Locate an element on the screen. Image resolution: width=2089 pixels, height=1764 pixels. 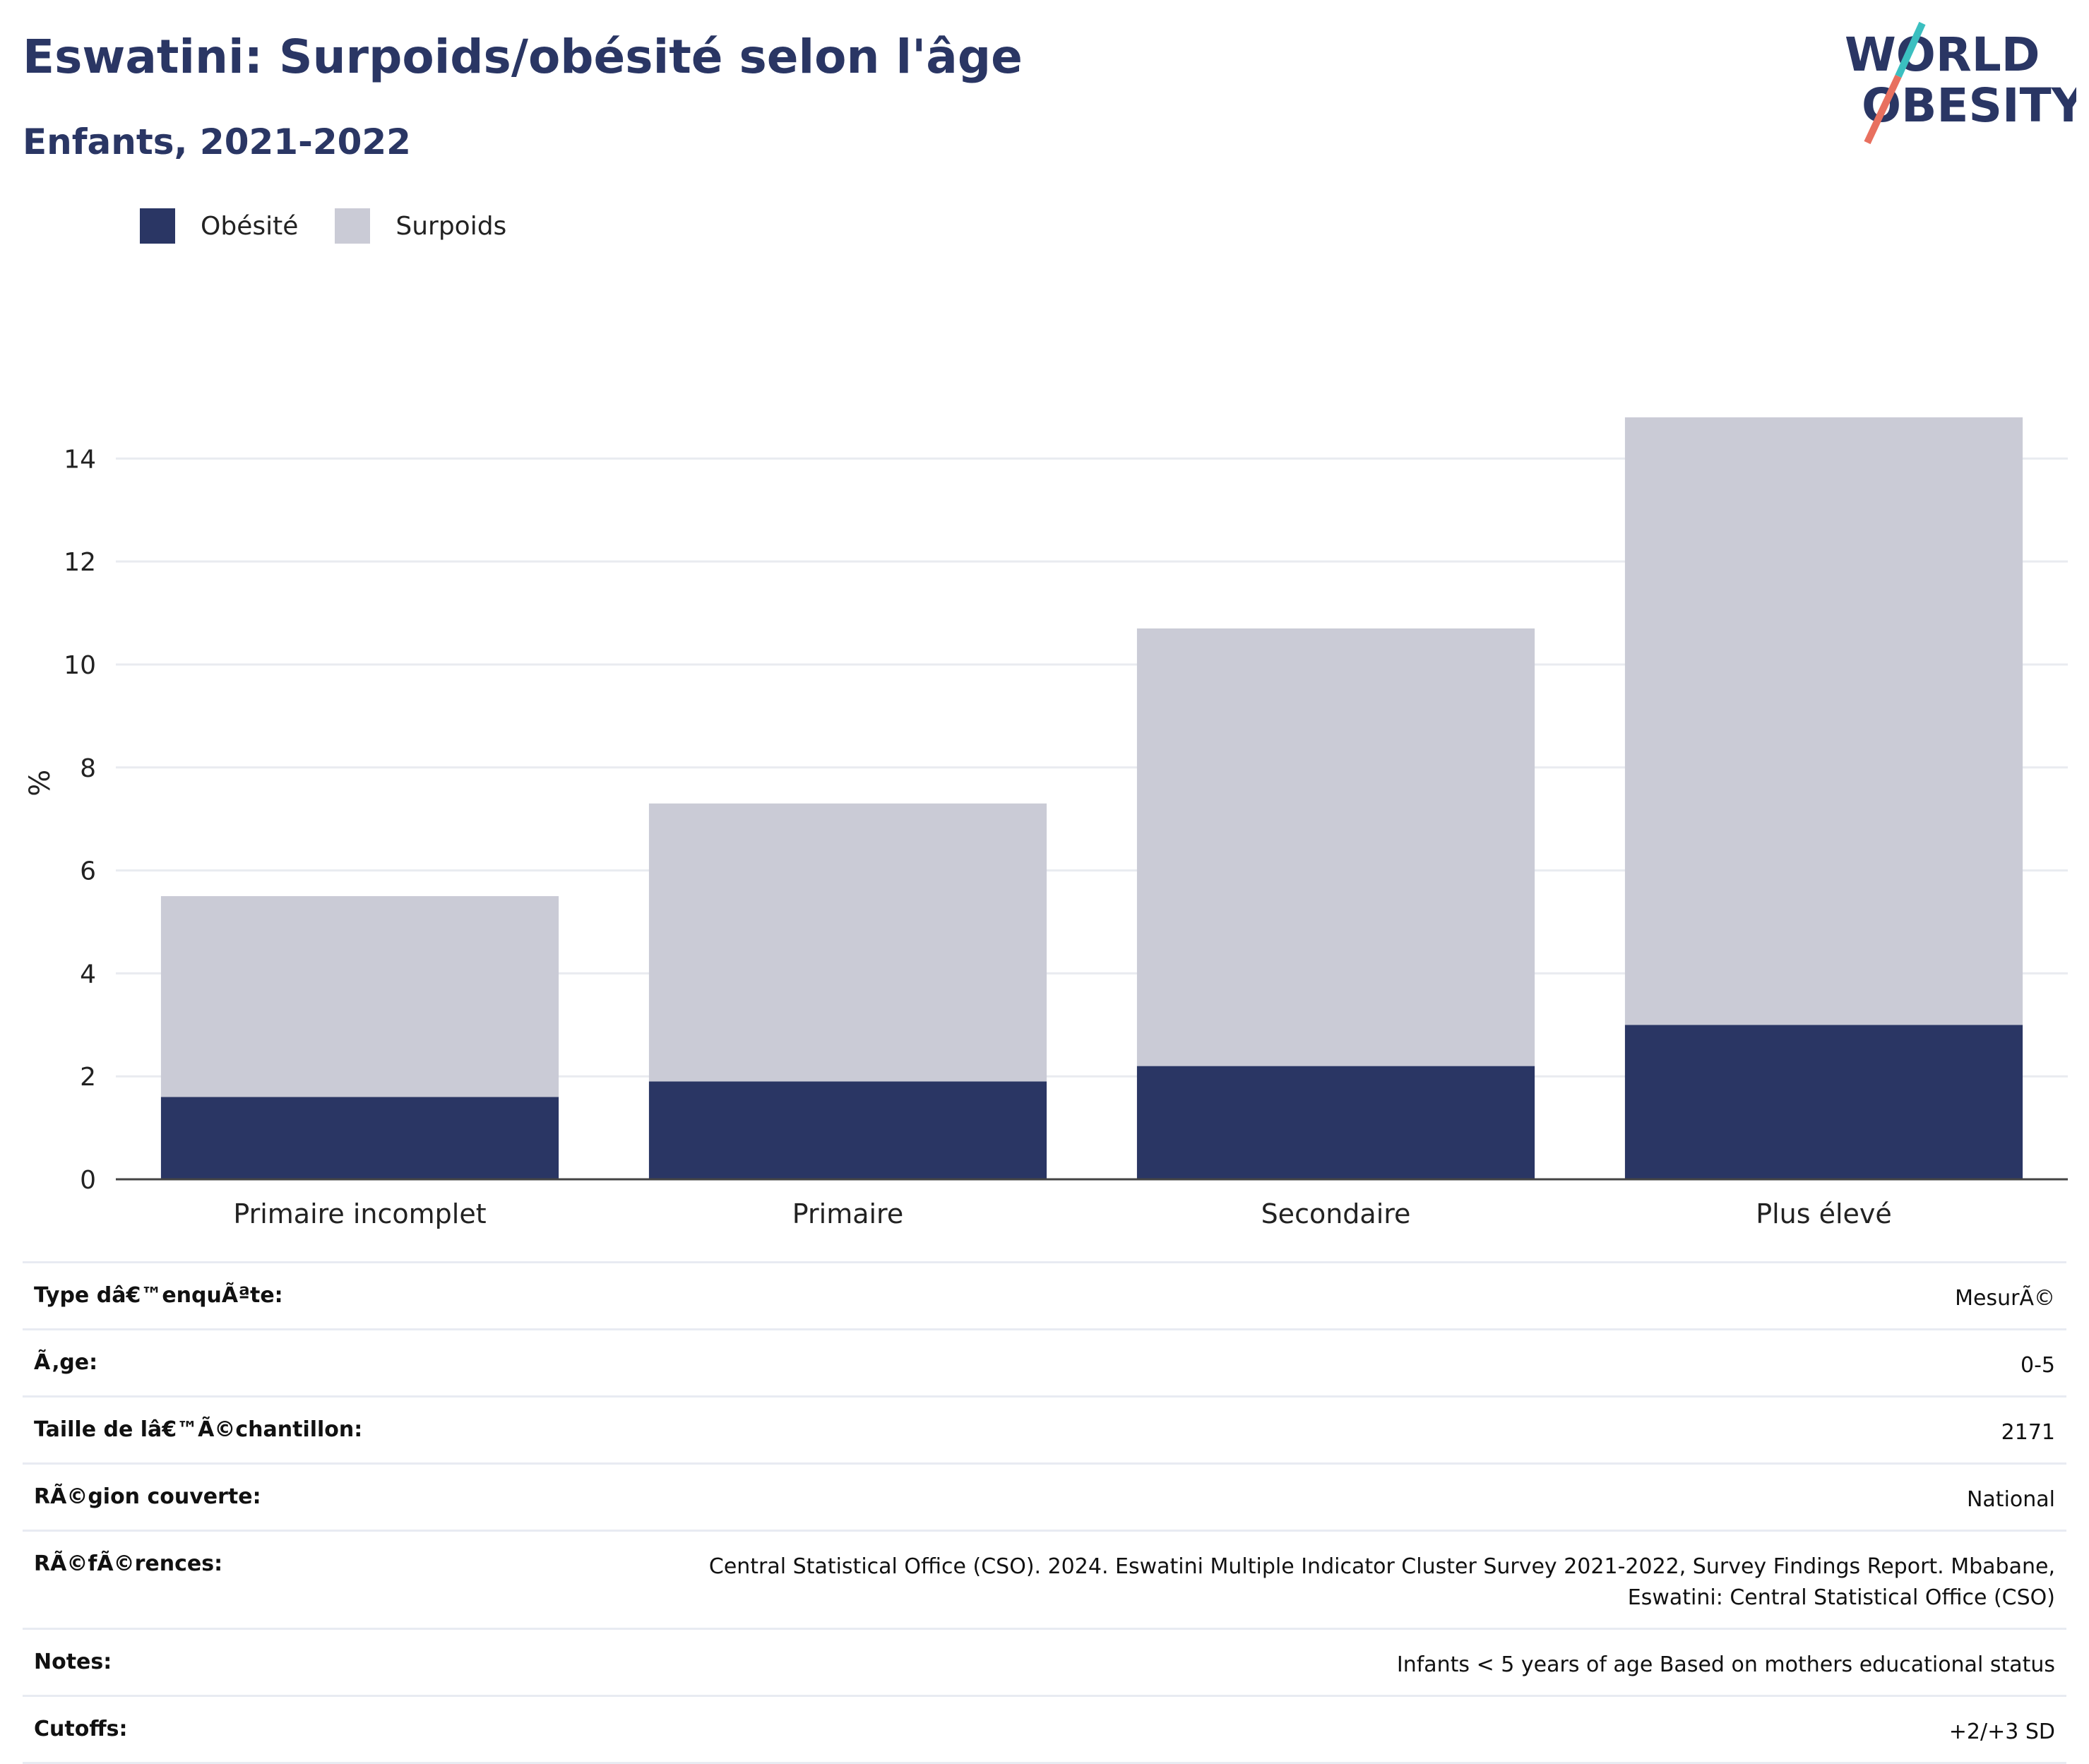
info-value: MesurÃ© is located at coordinates (2005, 1298).